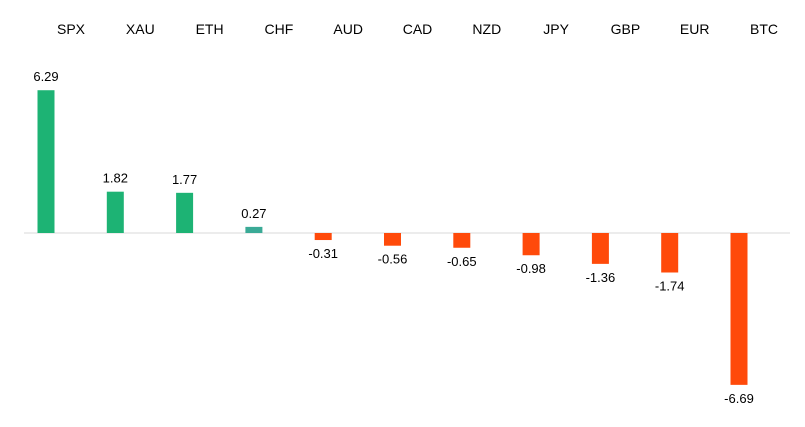 This screenshot has height=427, width=805. Describe the element at coordinates (764, 29) in the screenshot. I see `category-label-btc: BTC` at that location.